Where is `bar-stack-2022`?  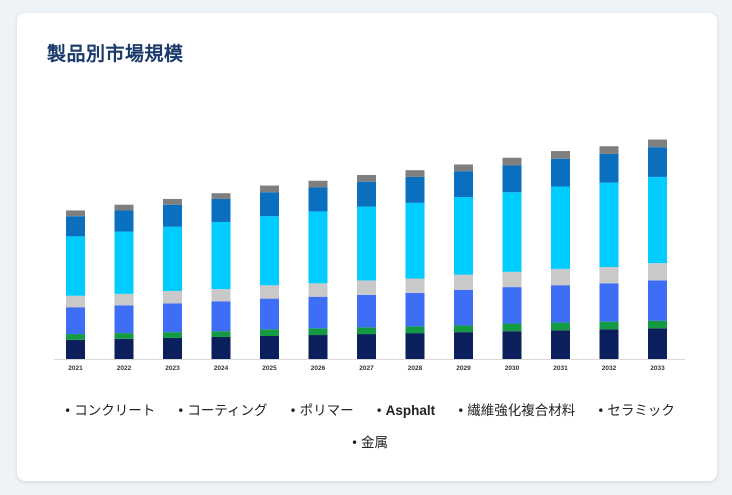
bar-stack-2022 is located at coordinates (124, 281).